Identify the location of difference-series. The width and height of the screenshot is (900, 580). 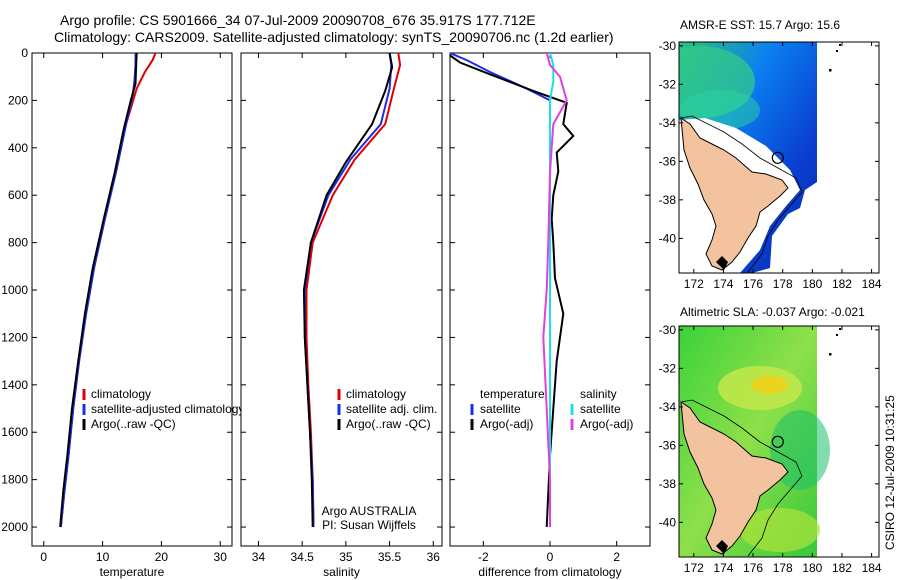
(512, 290).